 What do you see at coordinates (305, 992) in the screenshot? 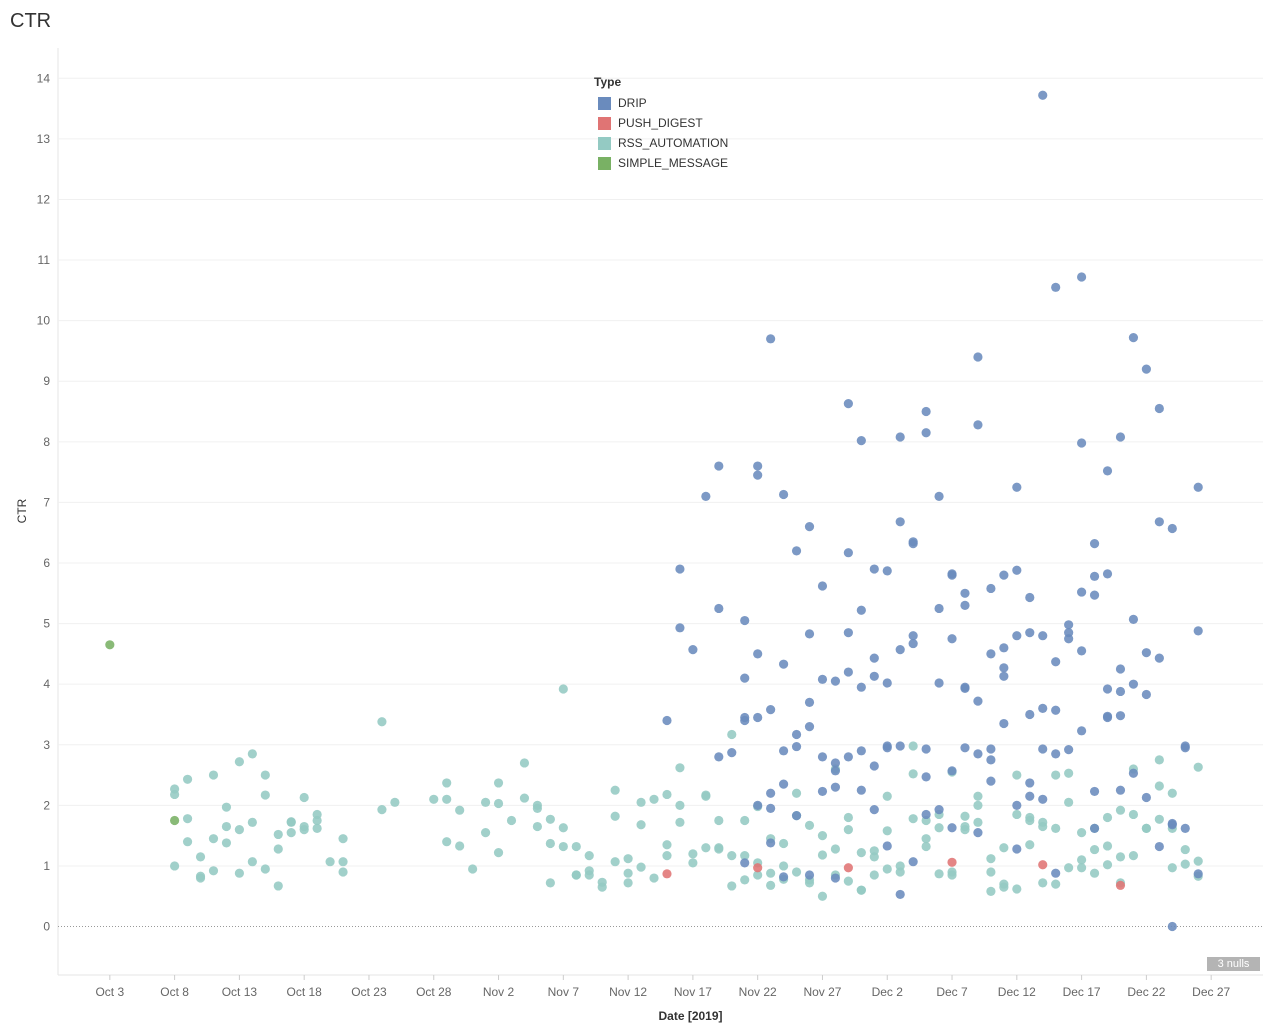
I see `x-tick-label: Oct 18` at bounding box center [305, 992].